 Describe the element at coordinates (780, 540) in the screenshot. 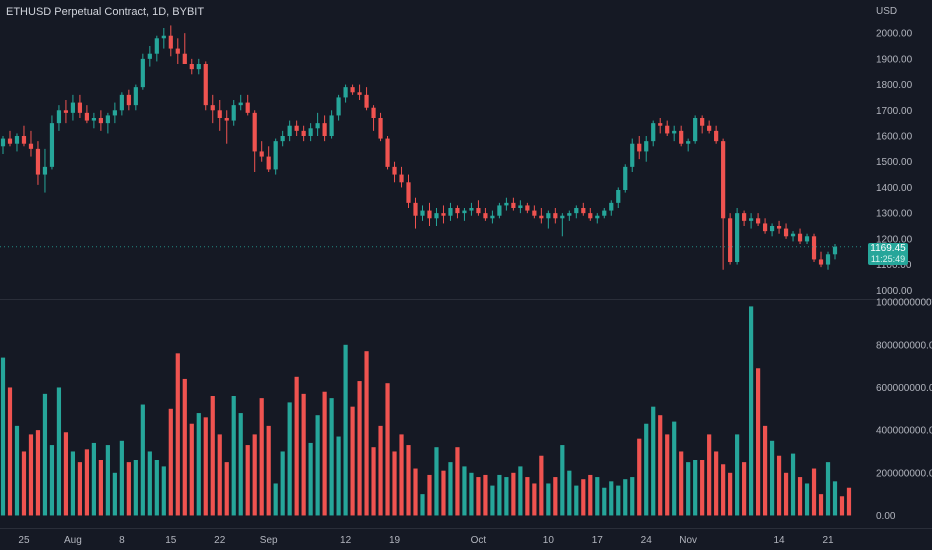

I see `time-tick-label: 14` at that location.